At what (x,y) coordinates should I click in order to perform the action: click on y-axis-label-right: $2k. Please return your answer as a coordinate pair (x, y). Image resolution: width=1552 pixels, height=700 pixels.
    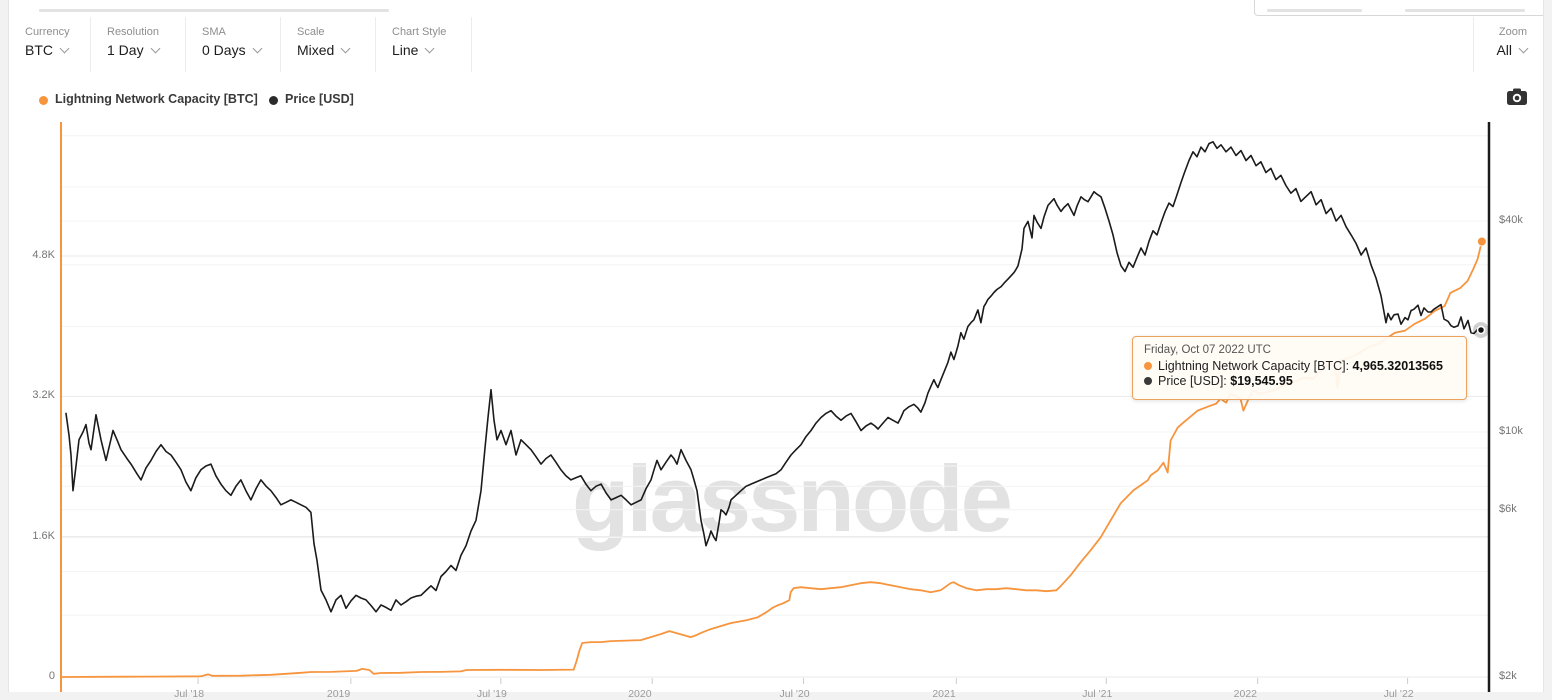
    Looking at the image, I should click on (1508, 676).